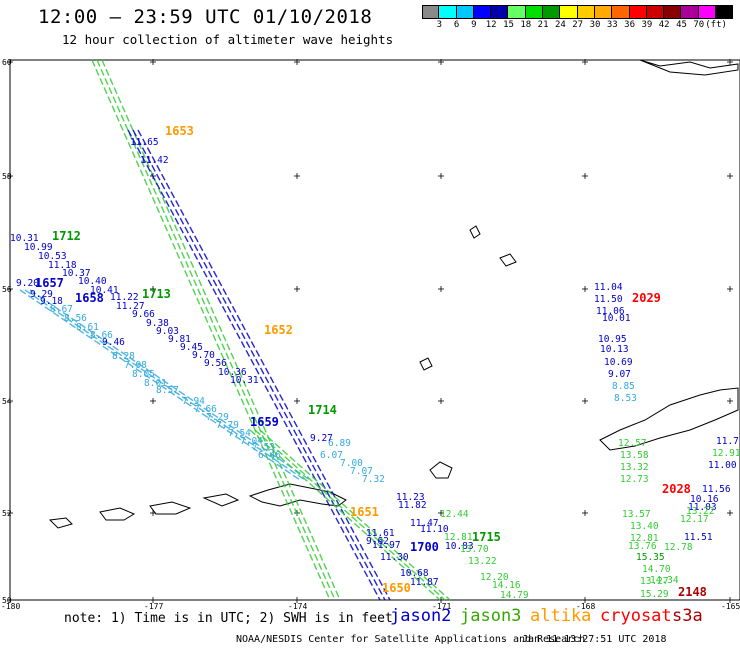  Describe the element at coordinates (650, 557) in the screenshot. I see `wave-height-value: 15.35` at that location.